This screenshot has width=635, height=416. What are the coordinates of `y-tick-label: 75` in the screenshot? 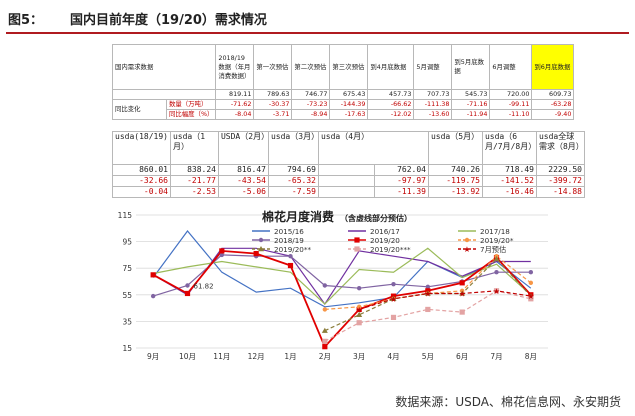 It's located at (127, 268).